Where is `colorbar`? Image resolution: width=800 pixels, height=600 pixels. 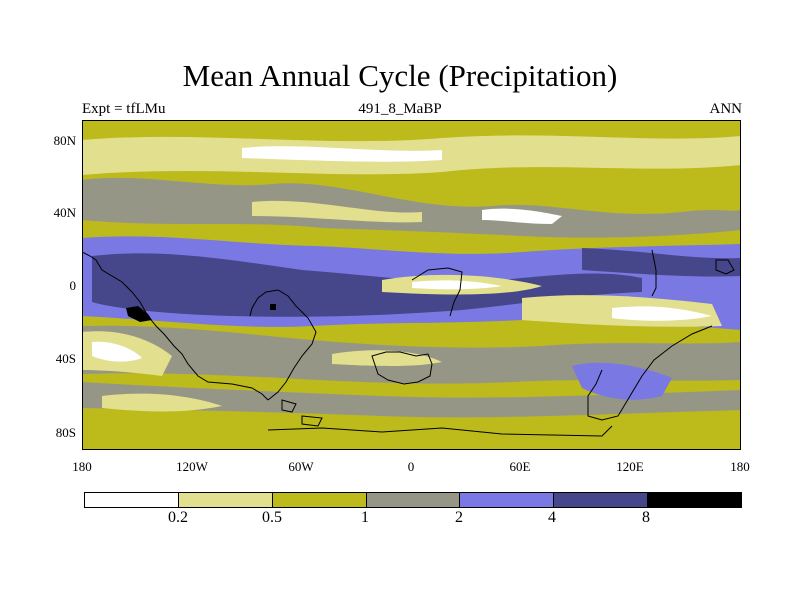 colorbar is located at coordinates (413, 500).